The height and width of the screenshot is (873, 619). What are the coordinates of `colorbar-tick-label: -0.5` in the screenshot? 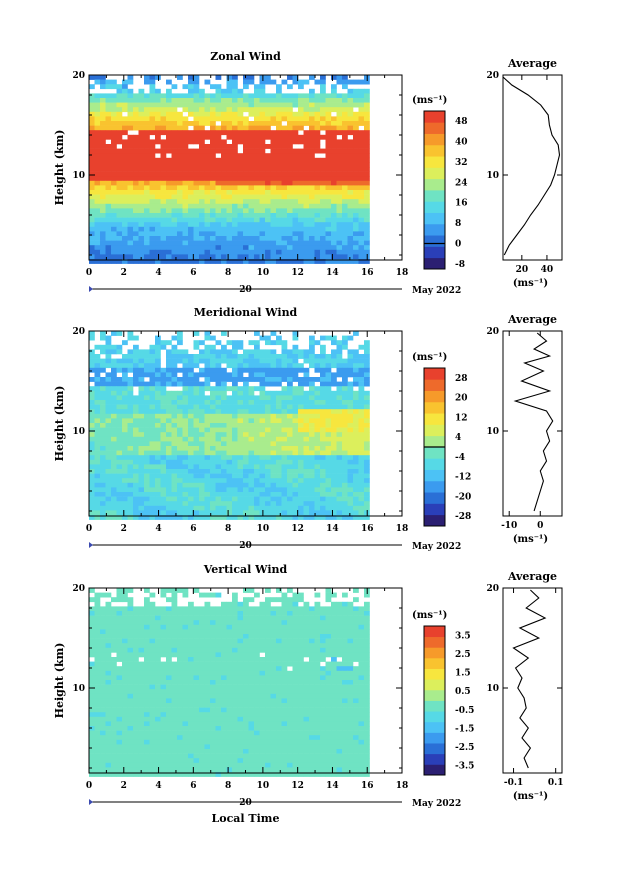 It's located at (464, 711).